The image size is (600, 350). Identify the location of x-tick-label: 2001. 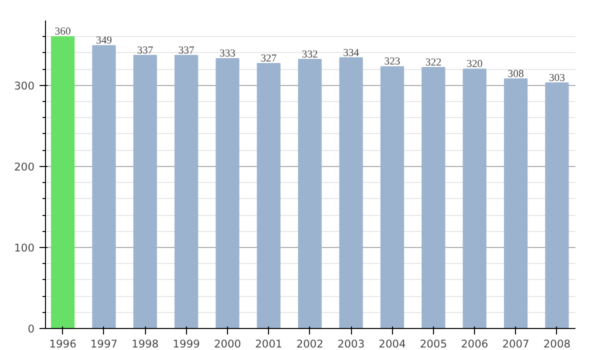
(268, 344).